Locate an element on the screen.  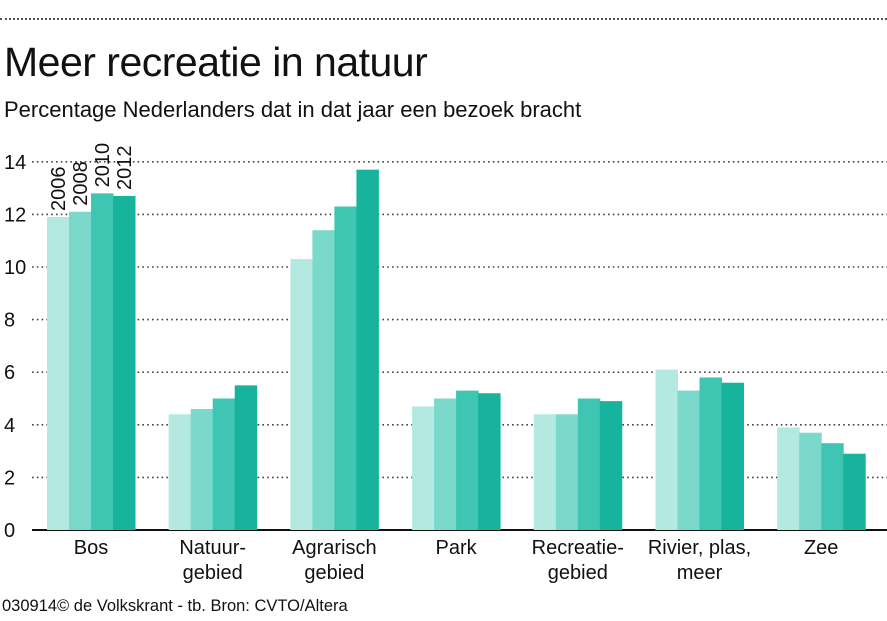
bar-2-2008 is located at coordinates (323, 380).